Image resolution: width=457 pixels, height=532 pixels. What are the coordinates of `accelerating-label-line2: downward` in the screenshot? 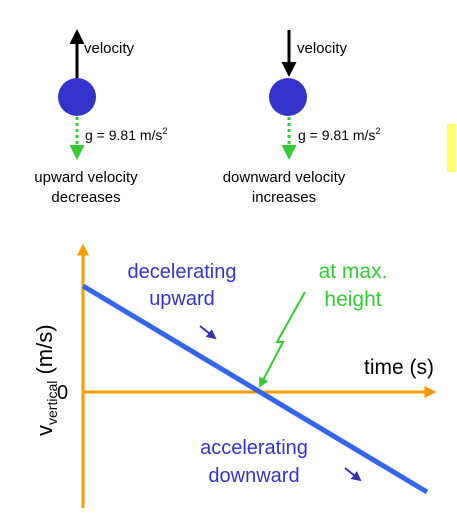 It's located at (253, 476).